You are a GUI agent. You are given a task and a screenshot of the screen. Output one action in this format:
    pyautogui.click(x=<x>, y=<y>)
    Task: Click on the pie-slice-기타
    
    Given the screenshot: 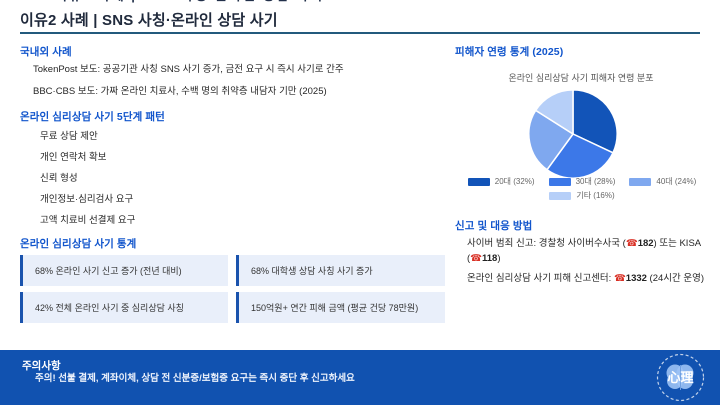 What is the action you would take?
    pyautogui.click(x=554, y=112)
    